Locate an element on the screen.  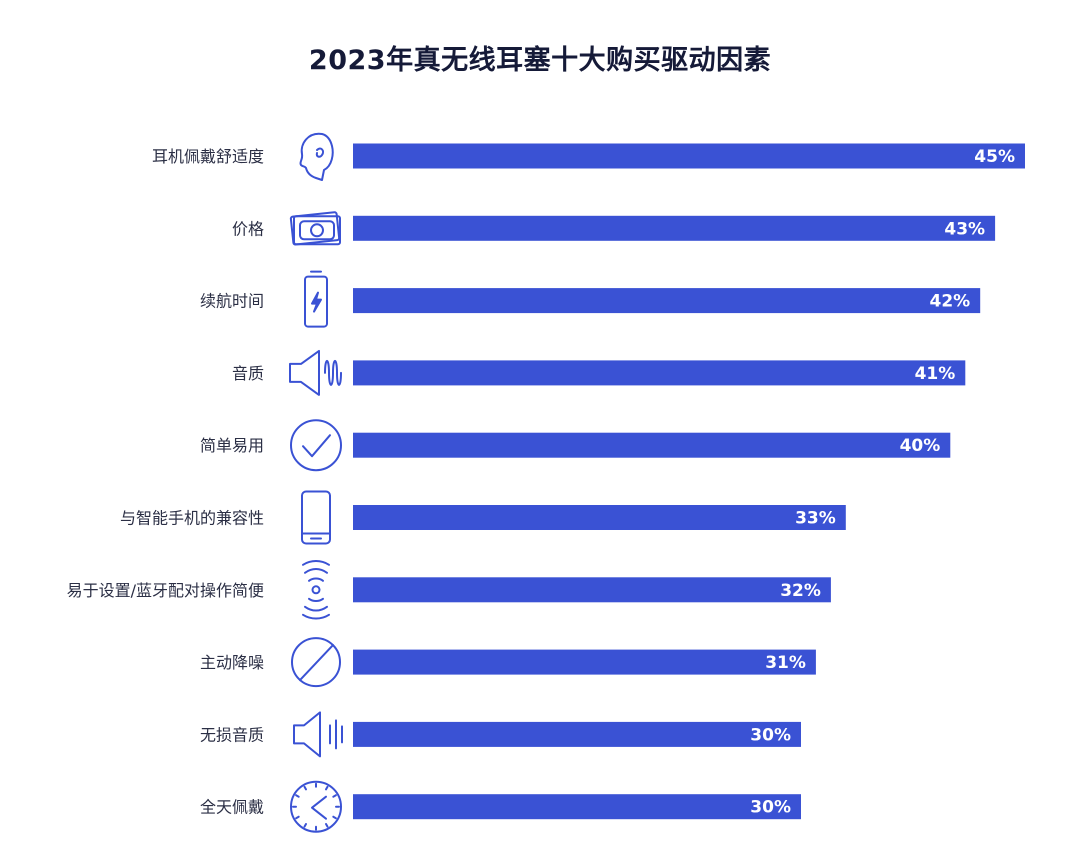
bar-row: 与智能手机的兼容性 33% is located at coordinates (483, 517).